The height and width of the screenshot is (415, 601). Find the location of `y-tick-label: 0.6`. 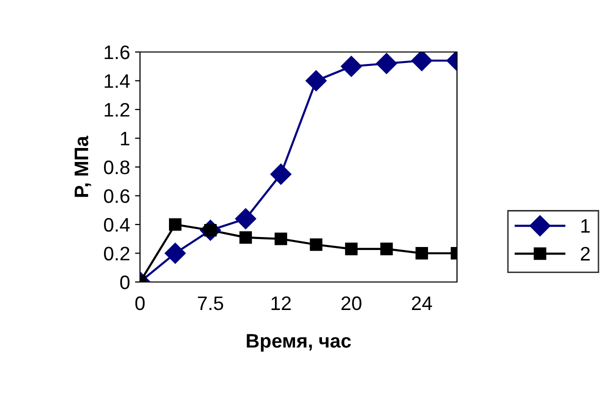

y-tick-label: 0.6 is located at coordinates (117, 196).